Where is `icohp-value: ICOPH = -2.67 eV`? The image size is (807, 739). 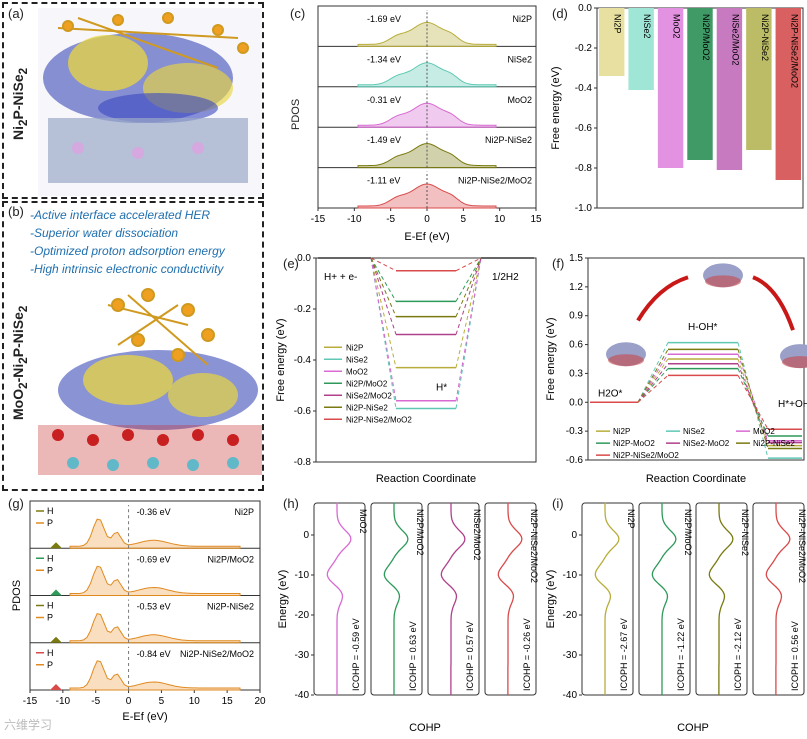 icohp-value: ICOPH = -2.67 eV is located at coordinates (624, 654).